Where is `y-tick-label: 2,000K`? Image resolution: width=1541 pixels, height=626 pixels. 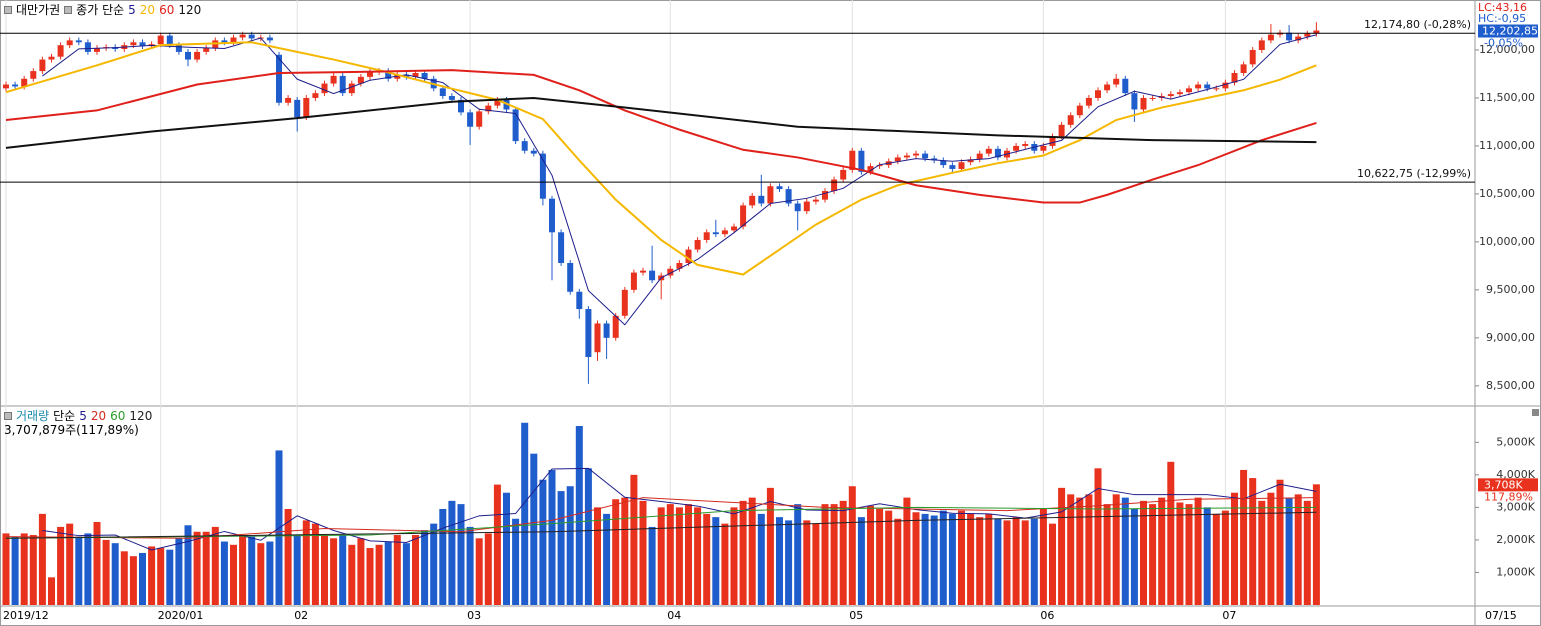
y-tick-label: 2,000K is located at coordinates (1515, 539).